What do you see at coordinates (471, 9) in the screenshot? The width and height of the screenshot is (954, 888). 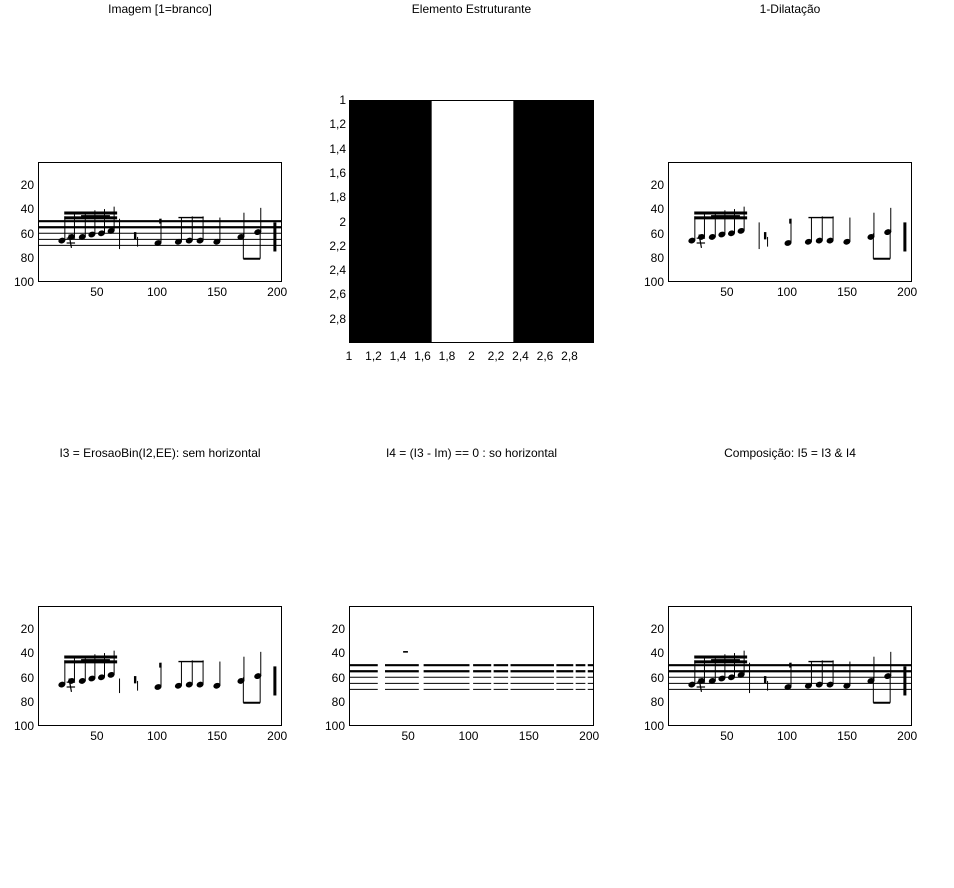 I see `panel-title: Elemento Estruturante` at bounding box center [471, 9].